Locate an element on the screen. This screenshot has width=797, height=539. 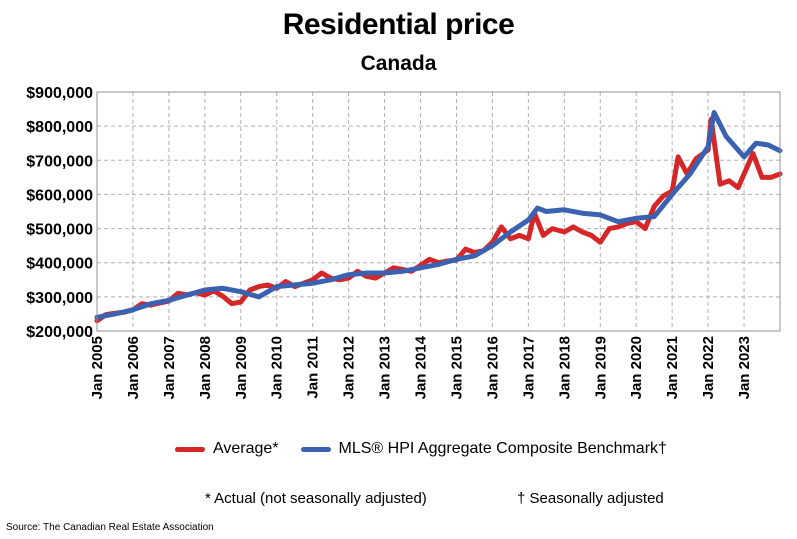
legend-swatch-average is located at coordinates (190, 449).